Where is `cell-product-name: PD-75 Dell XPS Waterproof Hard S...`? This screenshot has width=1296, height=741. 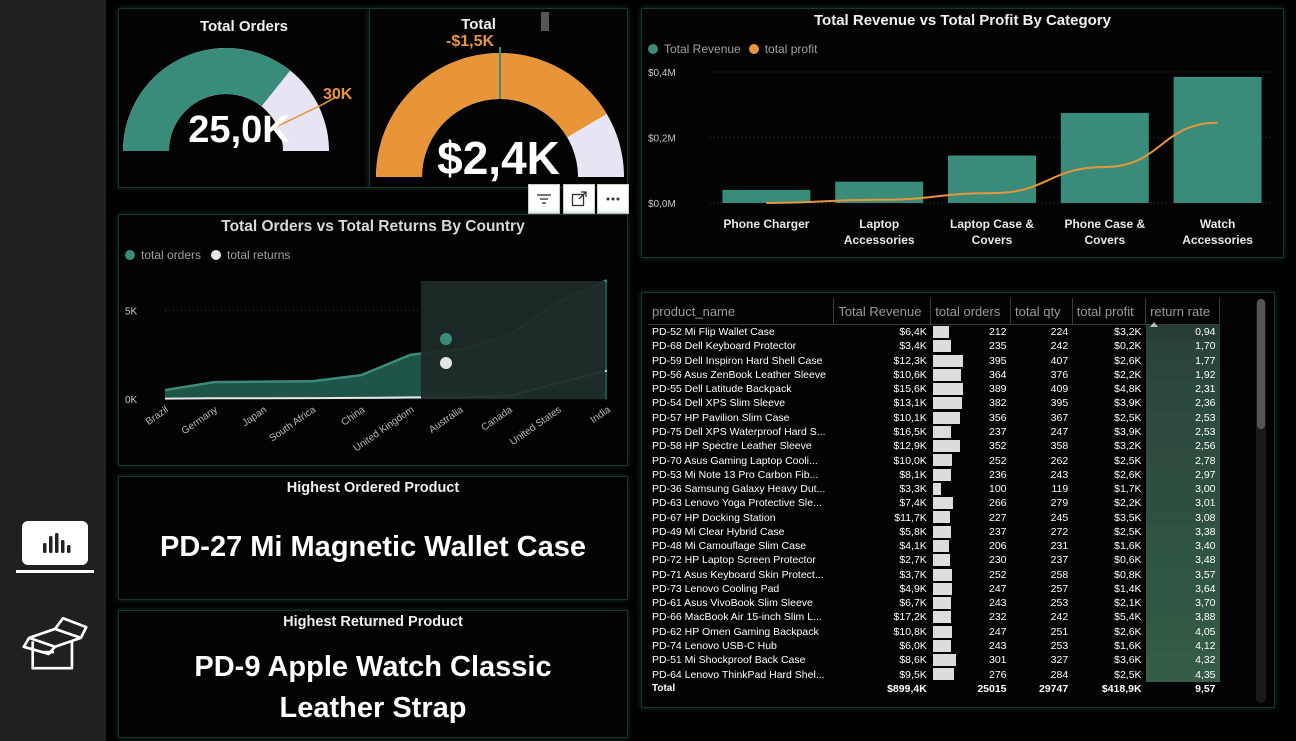
cell-product-name: PD-75 Dell XPS Waterproof Hard S... is located at coordinates (739, 431).